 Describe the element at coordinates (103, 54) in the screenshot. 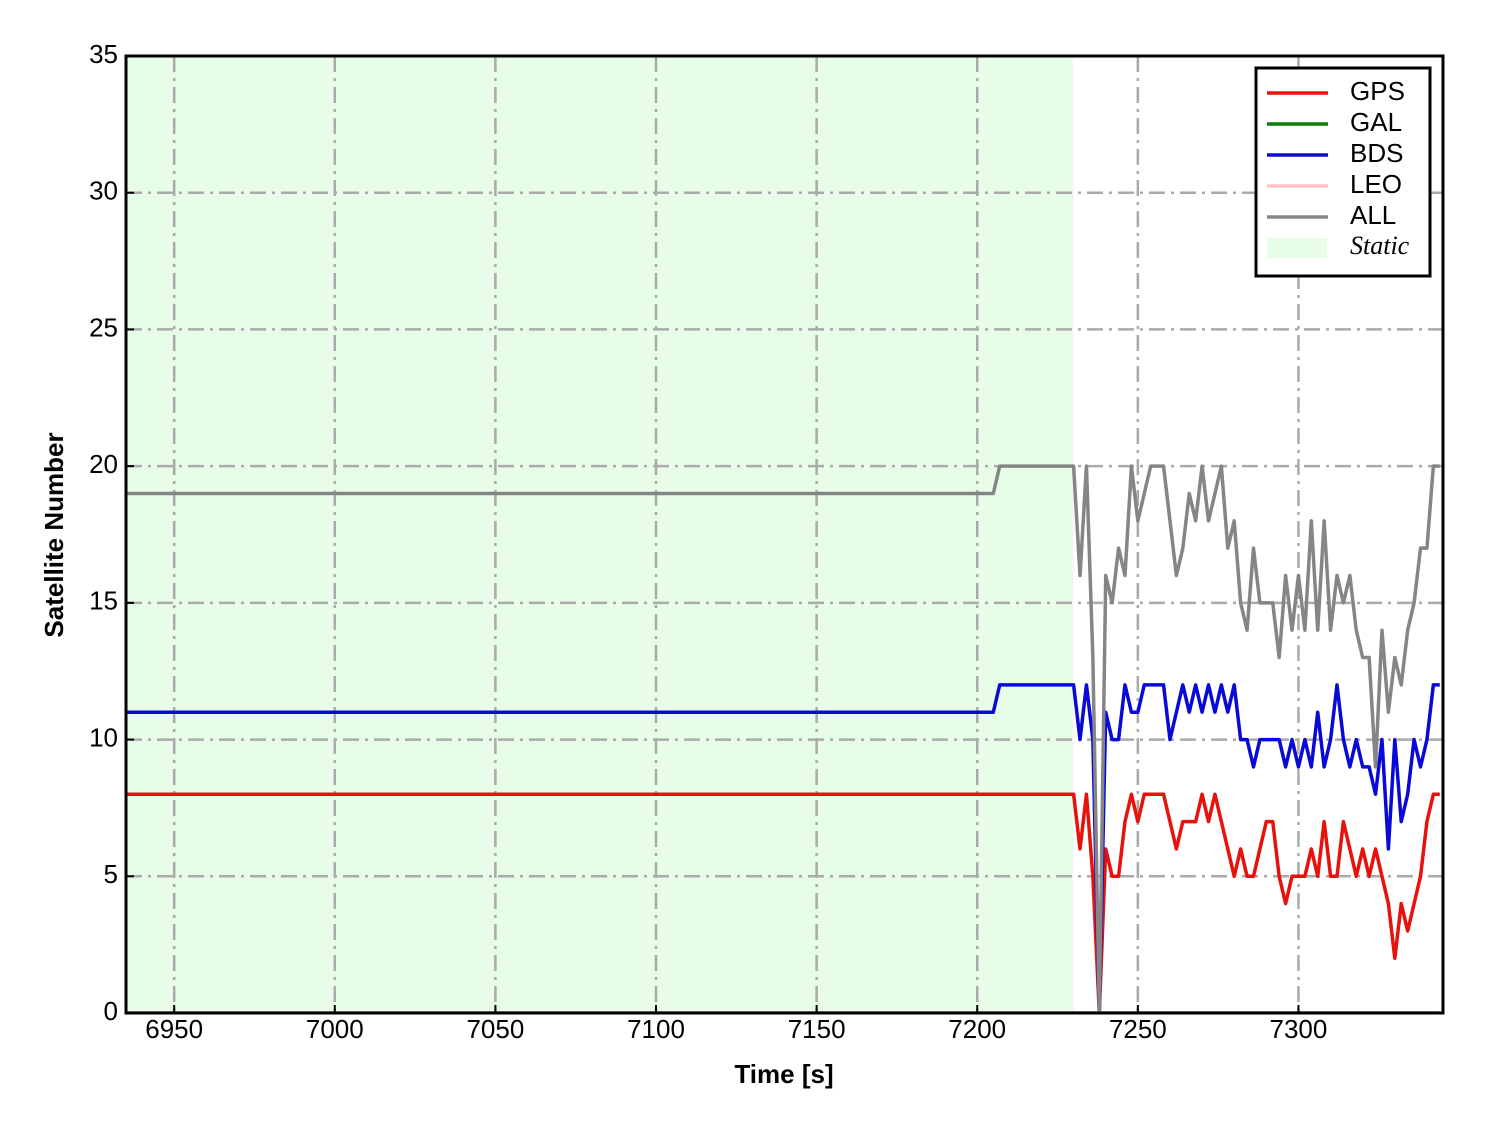

I see `y-tick-label: 35` at that location.